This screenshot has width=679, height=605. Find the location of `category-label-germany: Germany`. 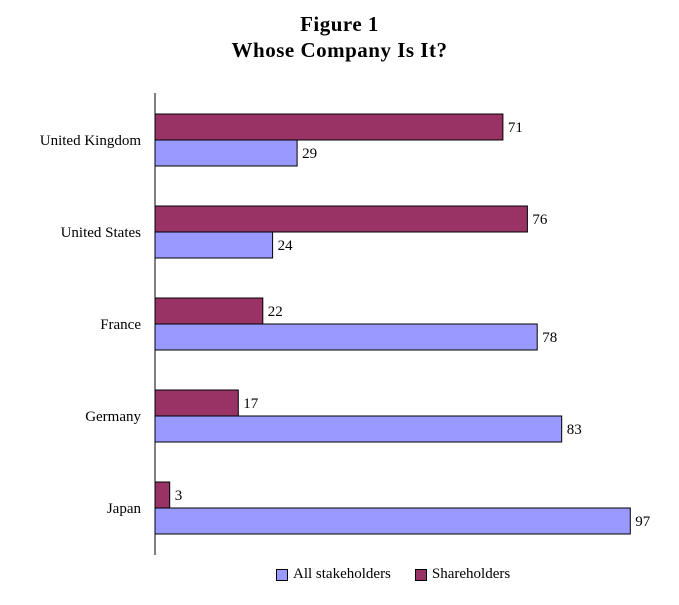

category-label-germany: Germany is located at coordinates (113, 417).